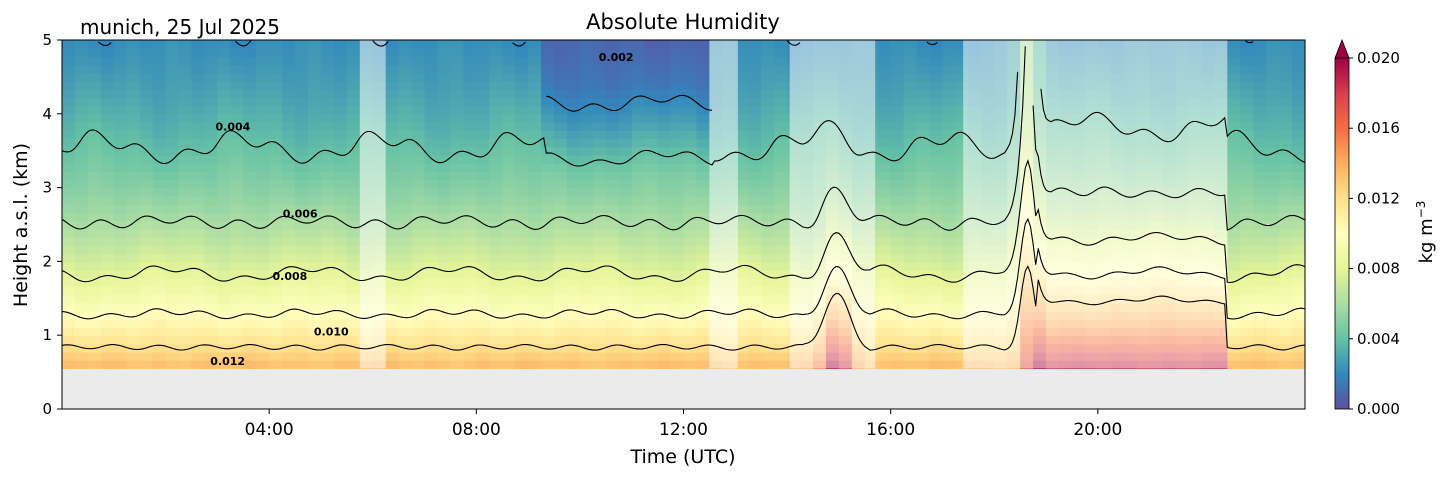 The height and width of the screenshot is (478, 1454). I want to click on y-tick-label: 5, so click(47, 40).